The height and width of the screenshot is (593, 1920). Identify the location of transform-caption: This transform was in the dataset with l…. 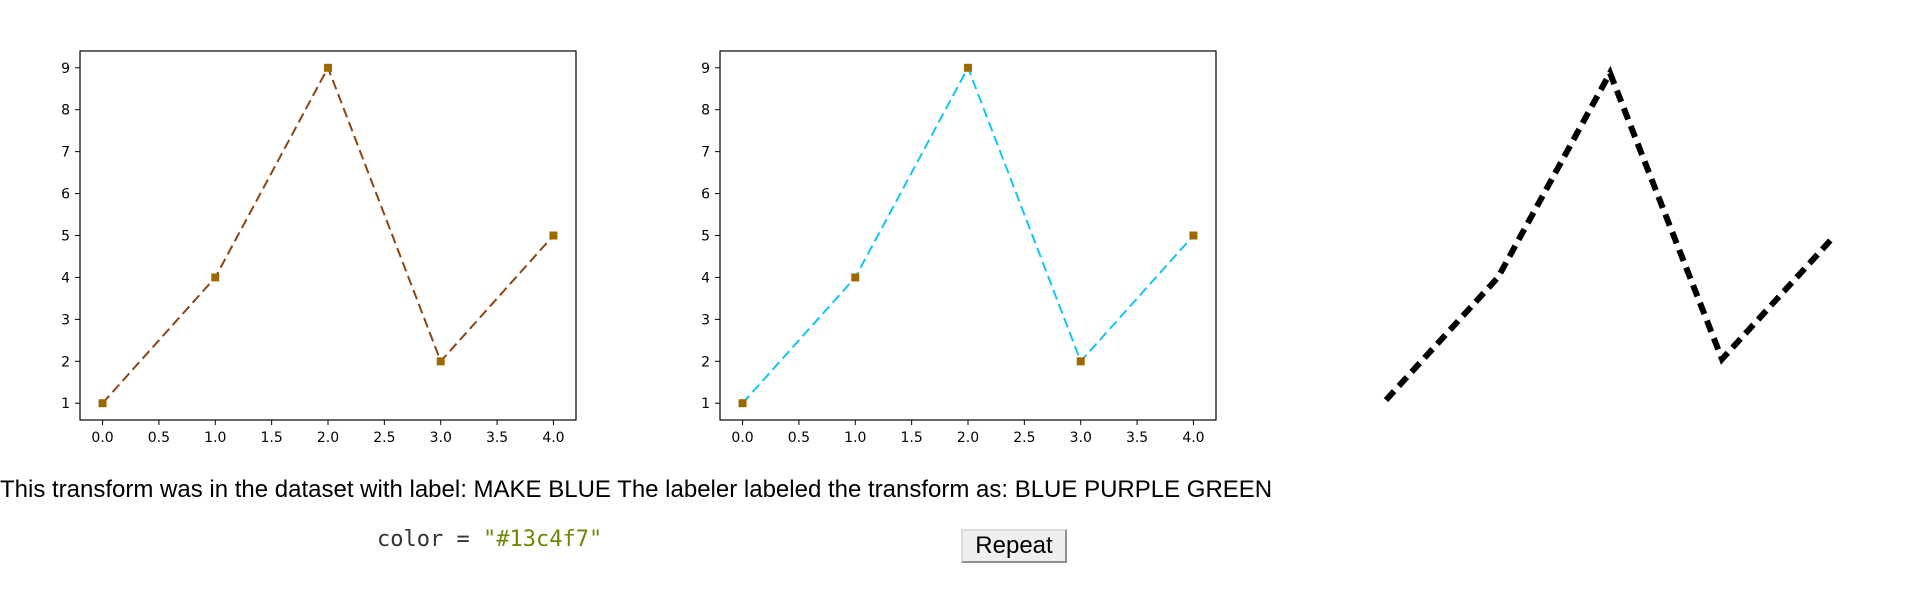
(636, 490).